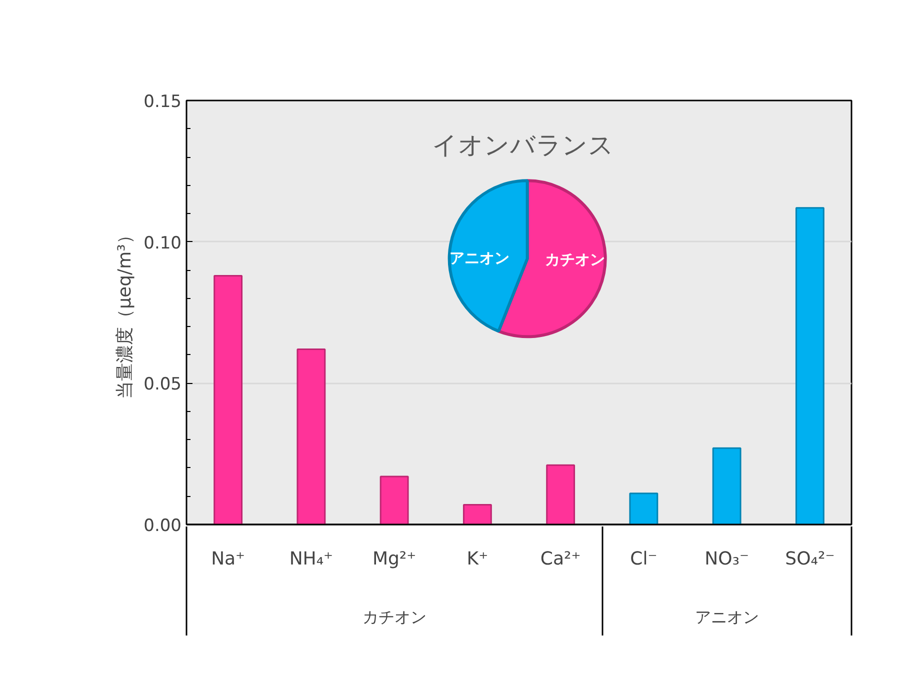 This screenshot has width=903, height=676. Describe the element at coordinates (523, 145) in the screenshot. I see `chart-title: イオンバランス` at that location.